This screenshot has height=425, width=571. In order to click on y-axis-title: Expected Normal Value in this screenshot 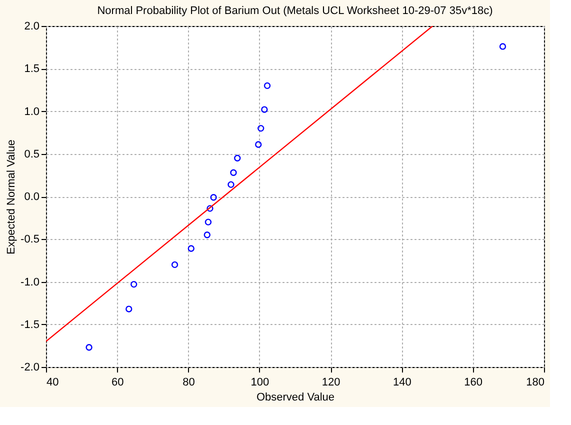, I will do `click(12, 197)`.